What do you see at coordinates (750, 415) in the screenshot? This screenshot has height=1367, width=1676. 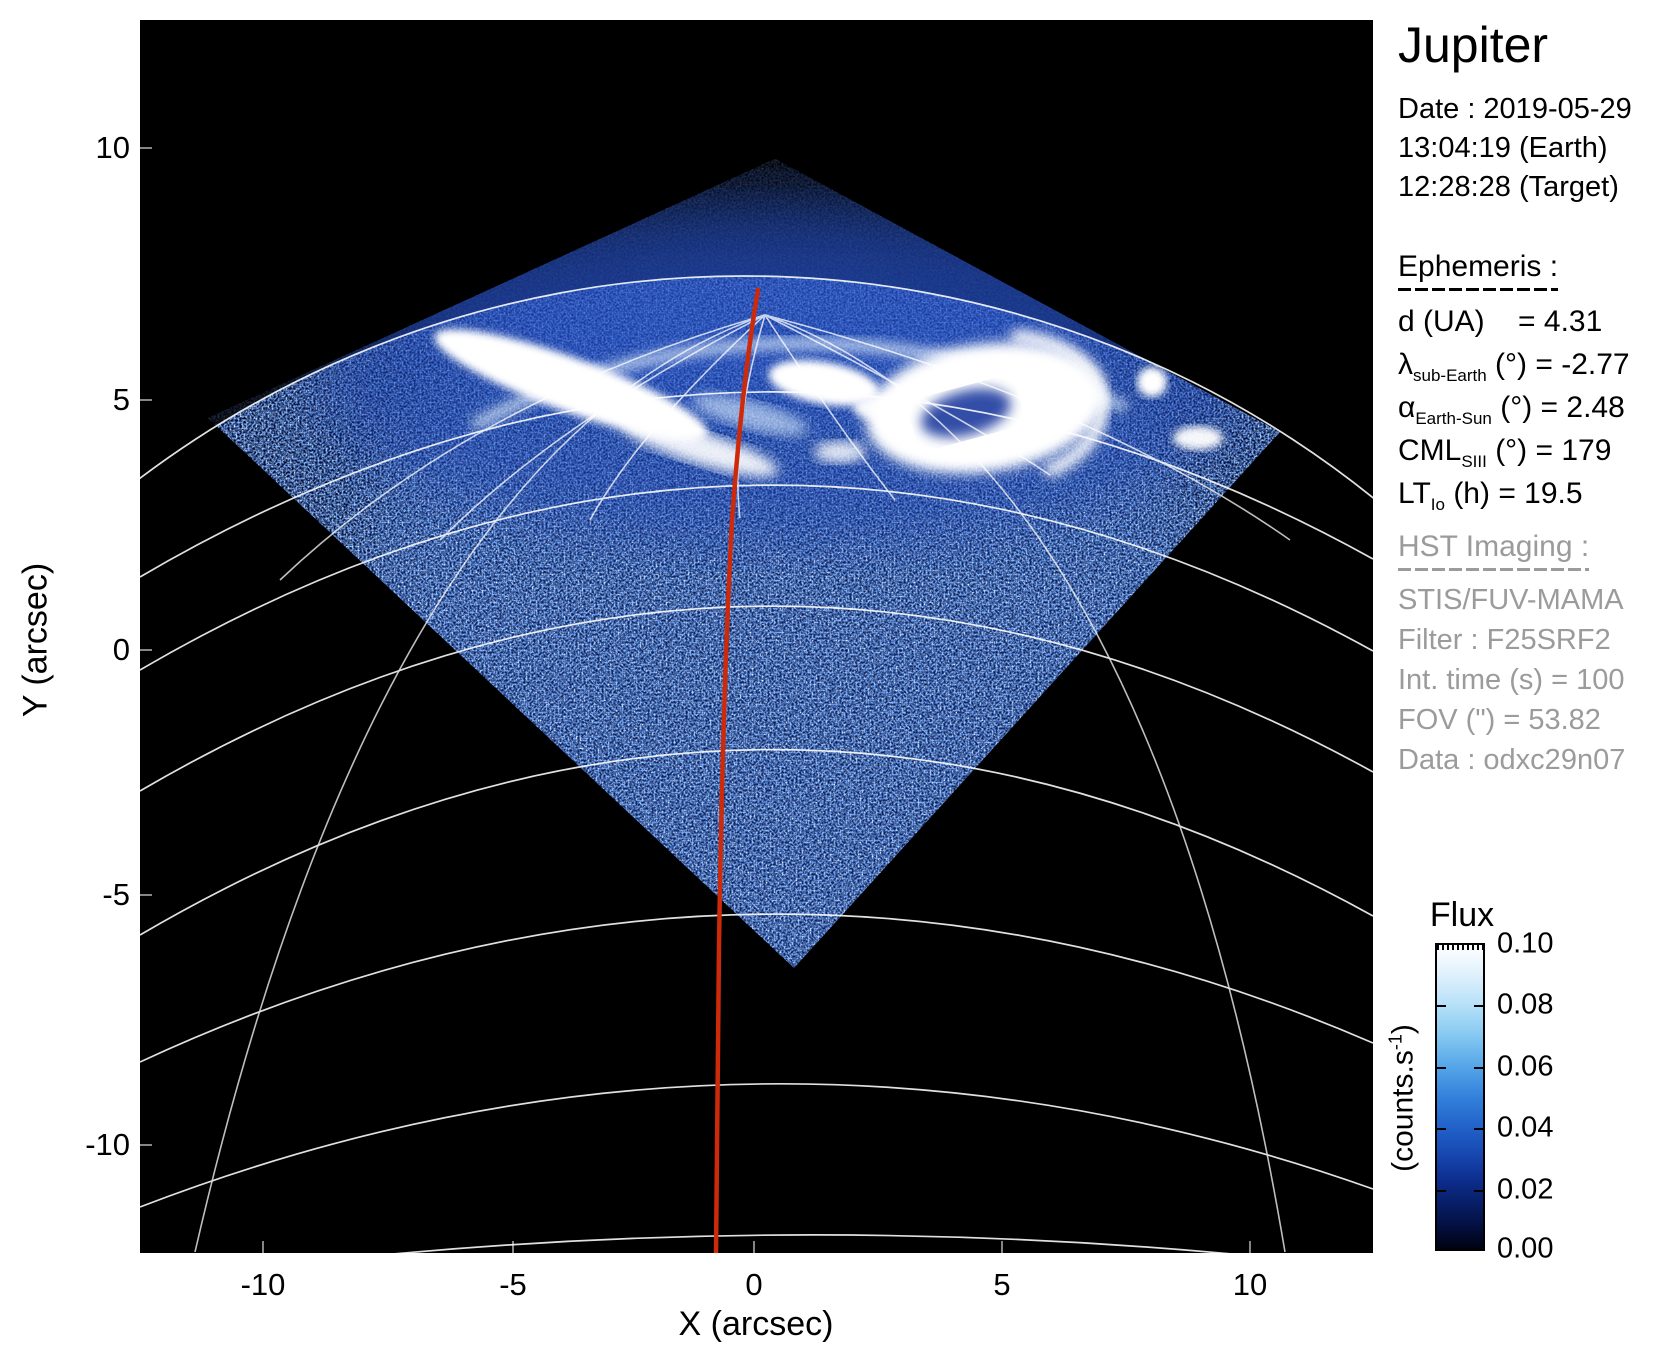 I see `aurora-faint-bridge` at bounding box center [750, 415].